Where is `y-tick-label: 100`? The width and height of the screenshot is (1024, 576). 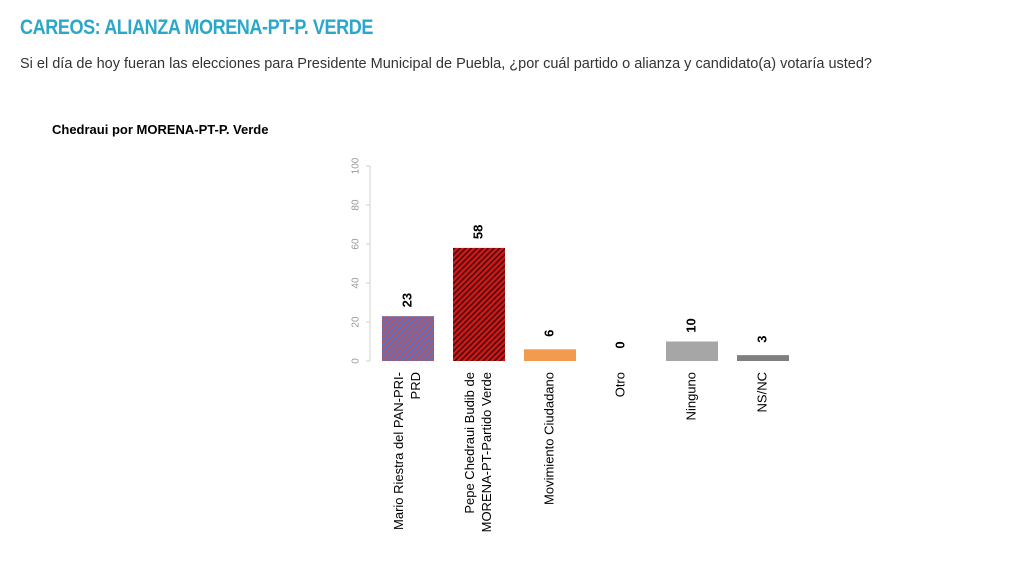 y-tick-label: 100 is located at coordinates (356, 165).